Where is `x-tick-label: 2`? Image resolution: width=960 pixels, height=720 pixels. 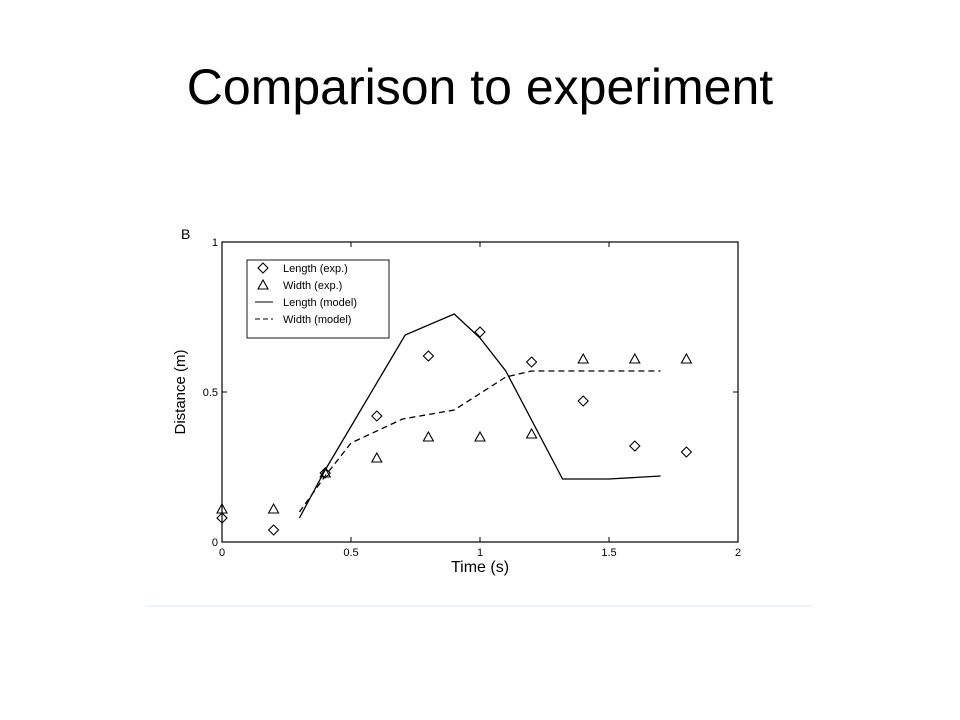 x-tick-label: 2 is located at coordinates (738, 553).